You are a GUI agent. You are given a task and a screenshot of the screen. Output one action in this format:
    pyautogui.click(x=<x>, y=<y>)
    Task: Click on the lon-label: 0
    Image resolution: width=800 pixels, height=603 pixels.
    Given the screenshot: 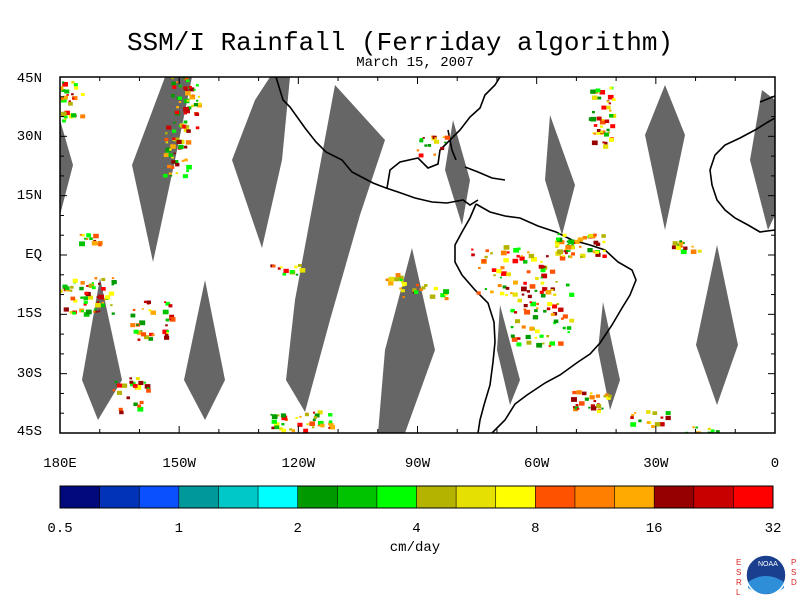 What is the action you would take?
    pyautogui.click(x=775, y=464)
    